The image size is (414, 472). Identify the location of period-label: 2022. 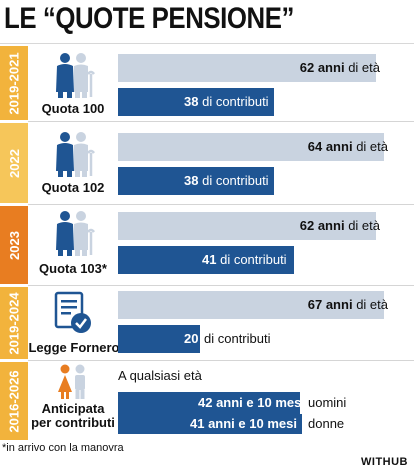
(14, 163).